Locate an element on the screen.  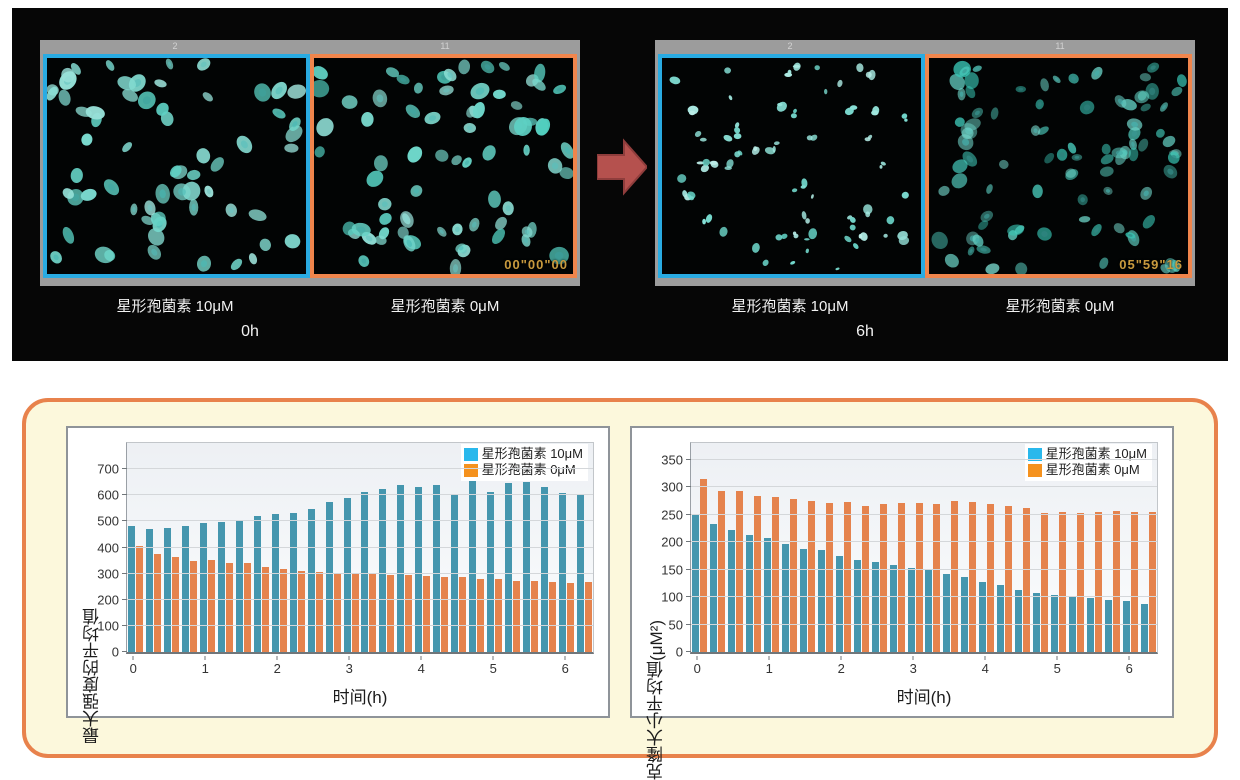
x-tick-label: 6 is located at coordinates (1129, 668).